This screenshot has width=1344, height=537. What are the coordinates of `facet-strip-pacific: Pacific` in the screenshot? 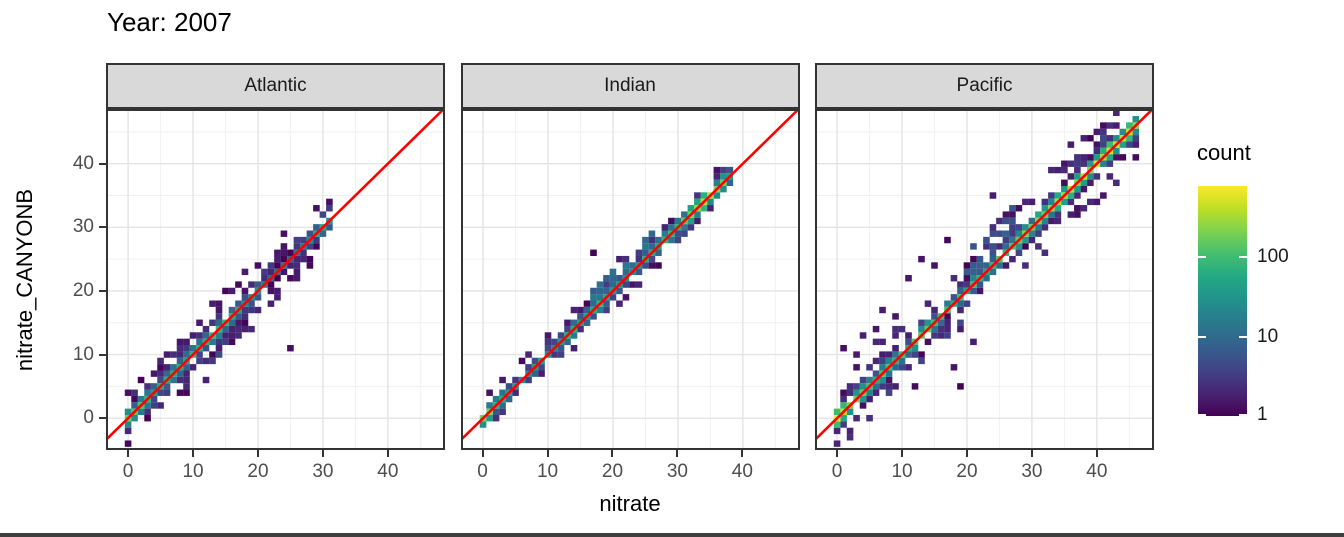 It's located at (984, 86).